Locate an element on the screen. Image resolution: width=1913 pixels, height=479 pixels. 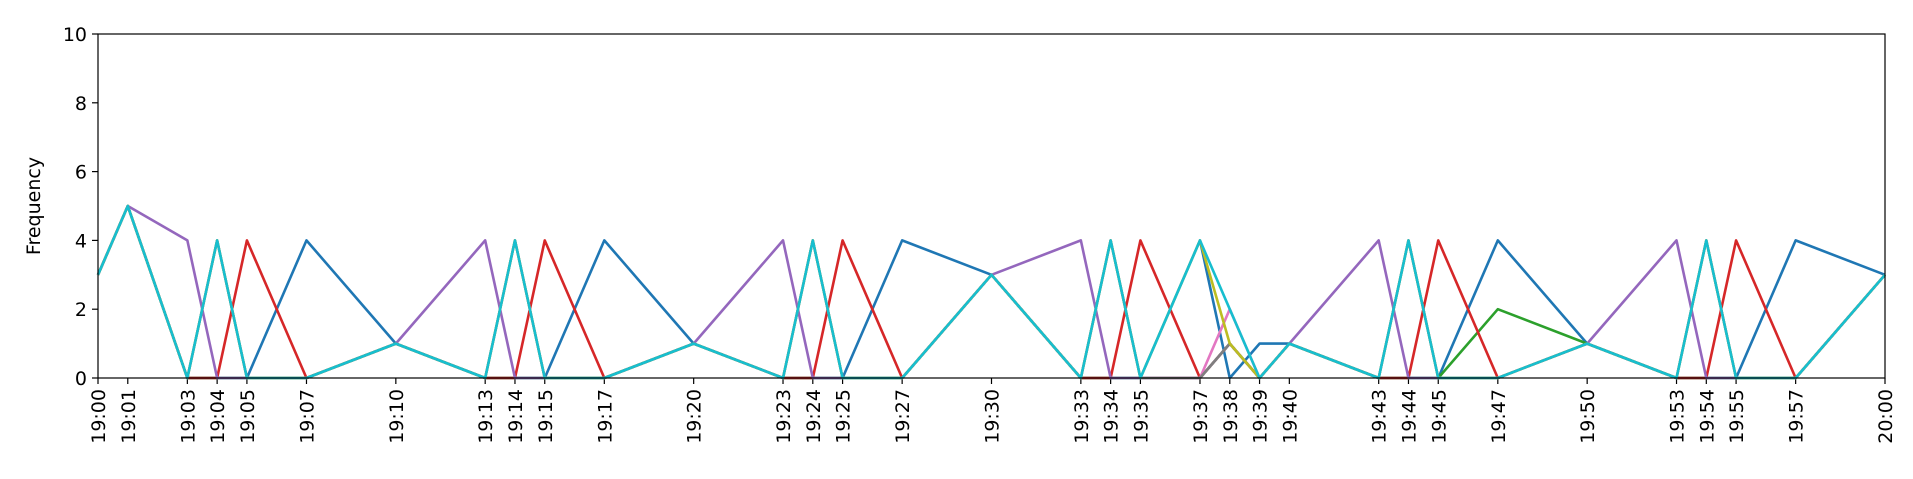
x-tick-label: 19:35 is located at coordinates (1141, 416).